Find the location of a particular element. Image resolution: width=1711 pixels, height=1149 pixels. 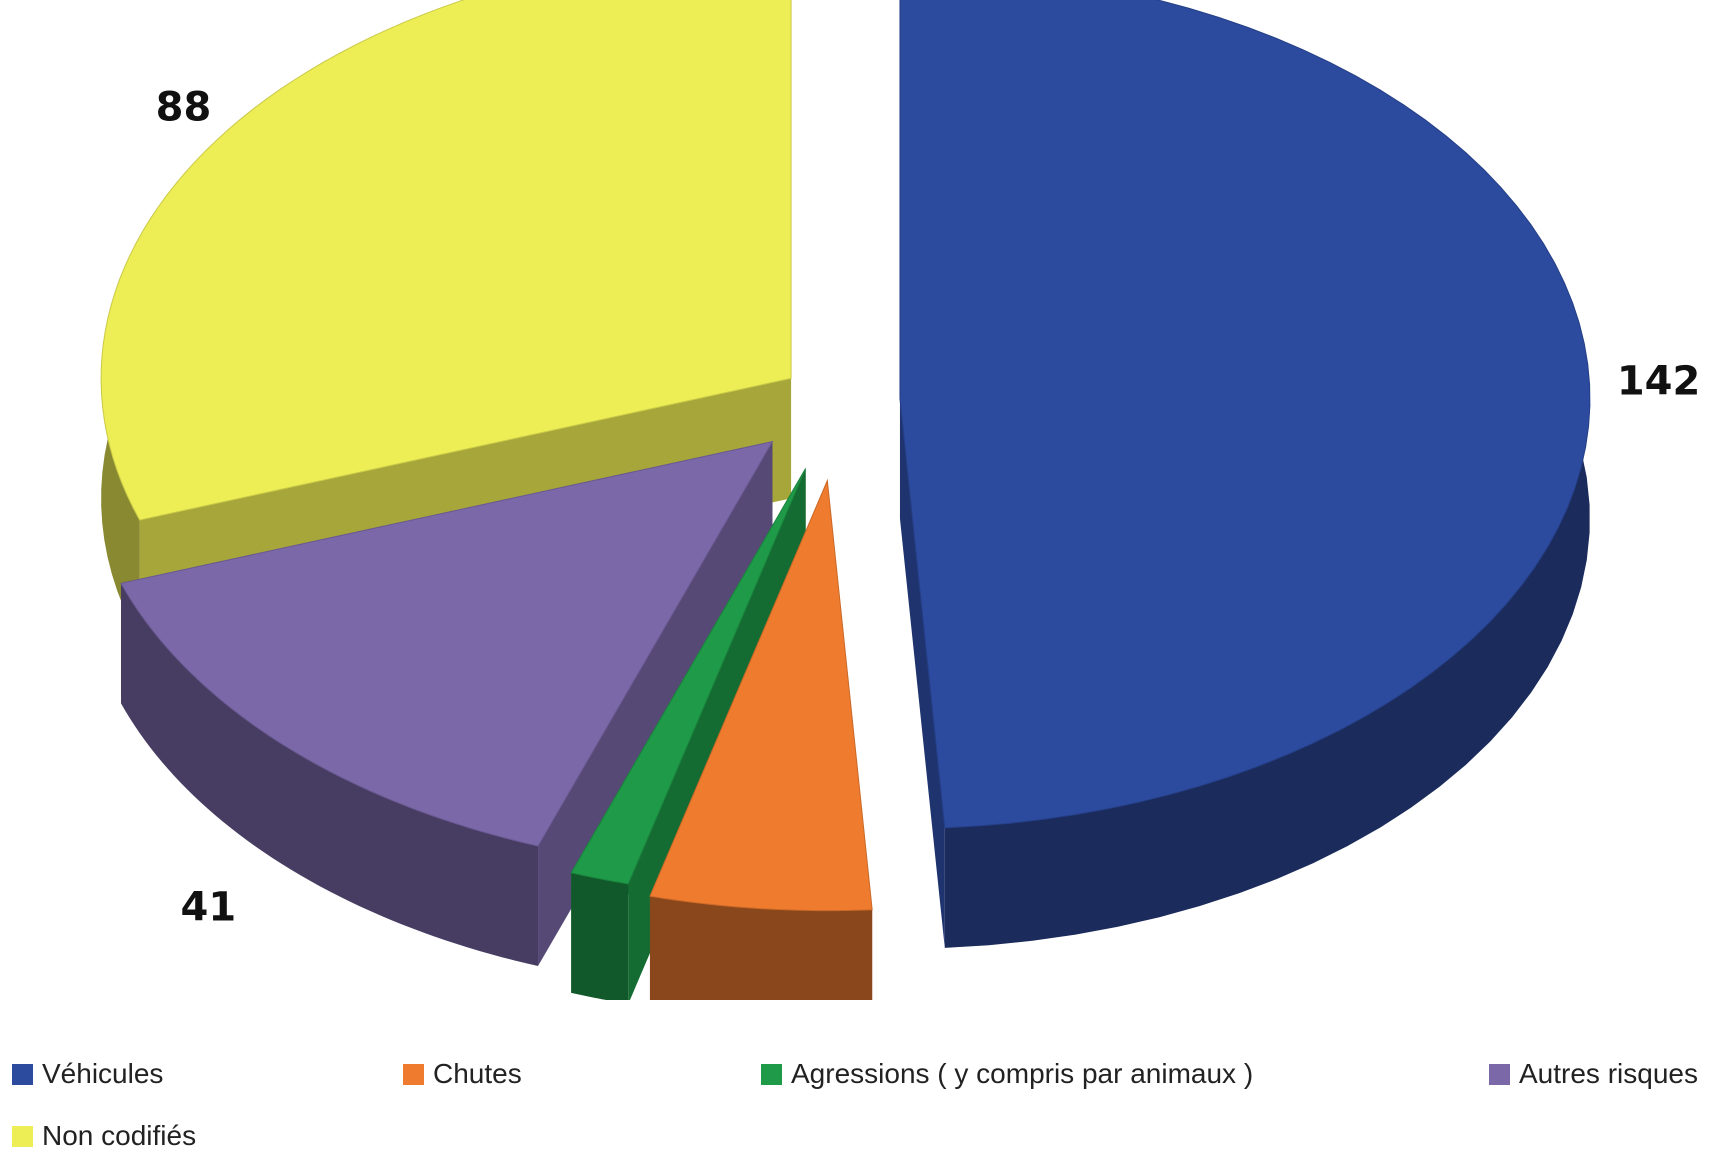

slice-top-autres-risques is located at coordinates (447, 643).